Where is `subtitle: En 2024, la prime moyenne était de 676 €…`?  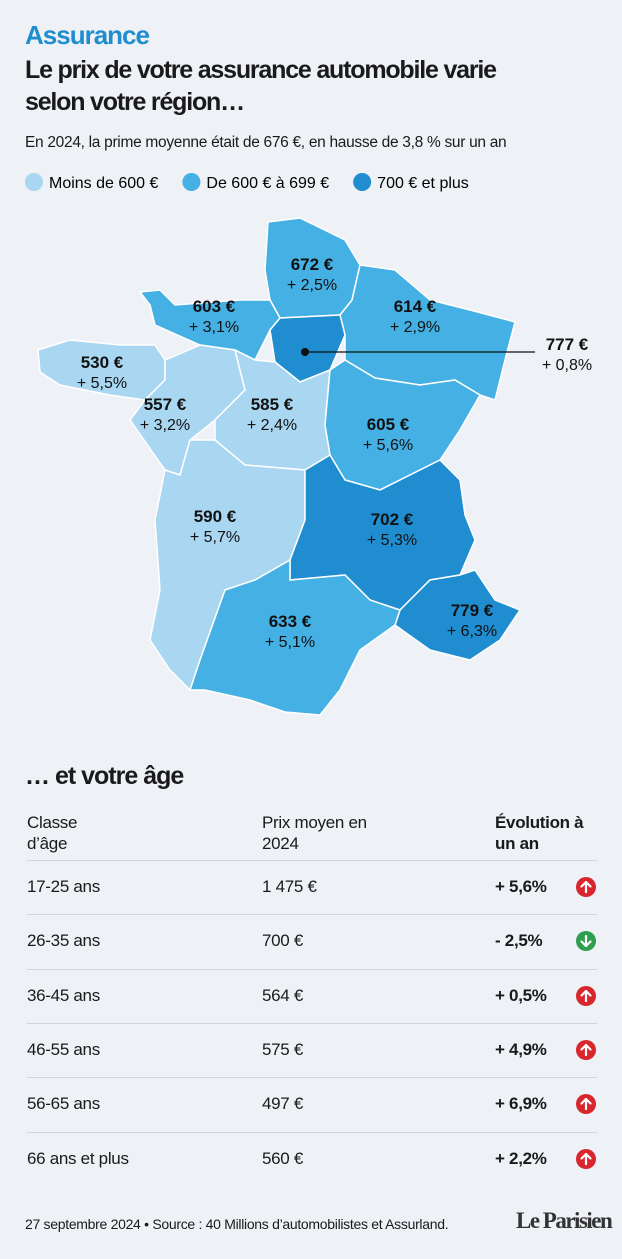
subtitle: En 2024, la prime moyenne était de 676 €… is located at coordinates (266, 142).